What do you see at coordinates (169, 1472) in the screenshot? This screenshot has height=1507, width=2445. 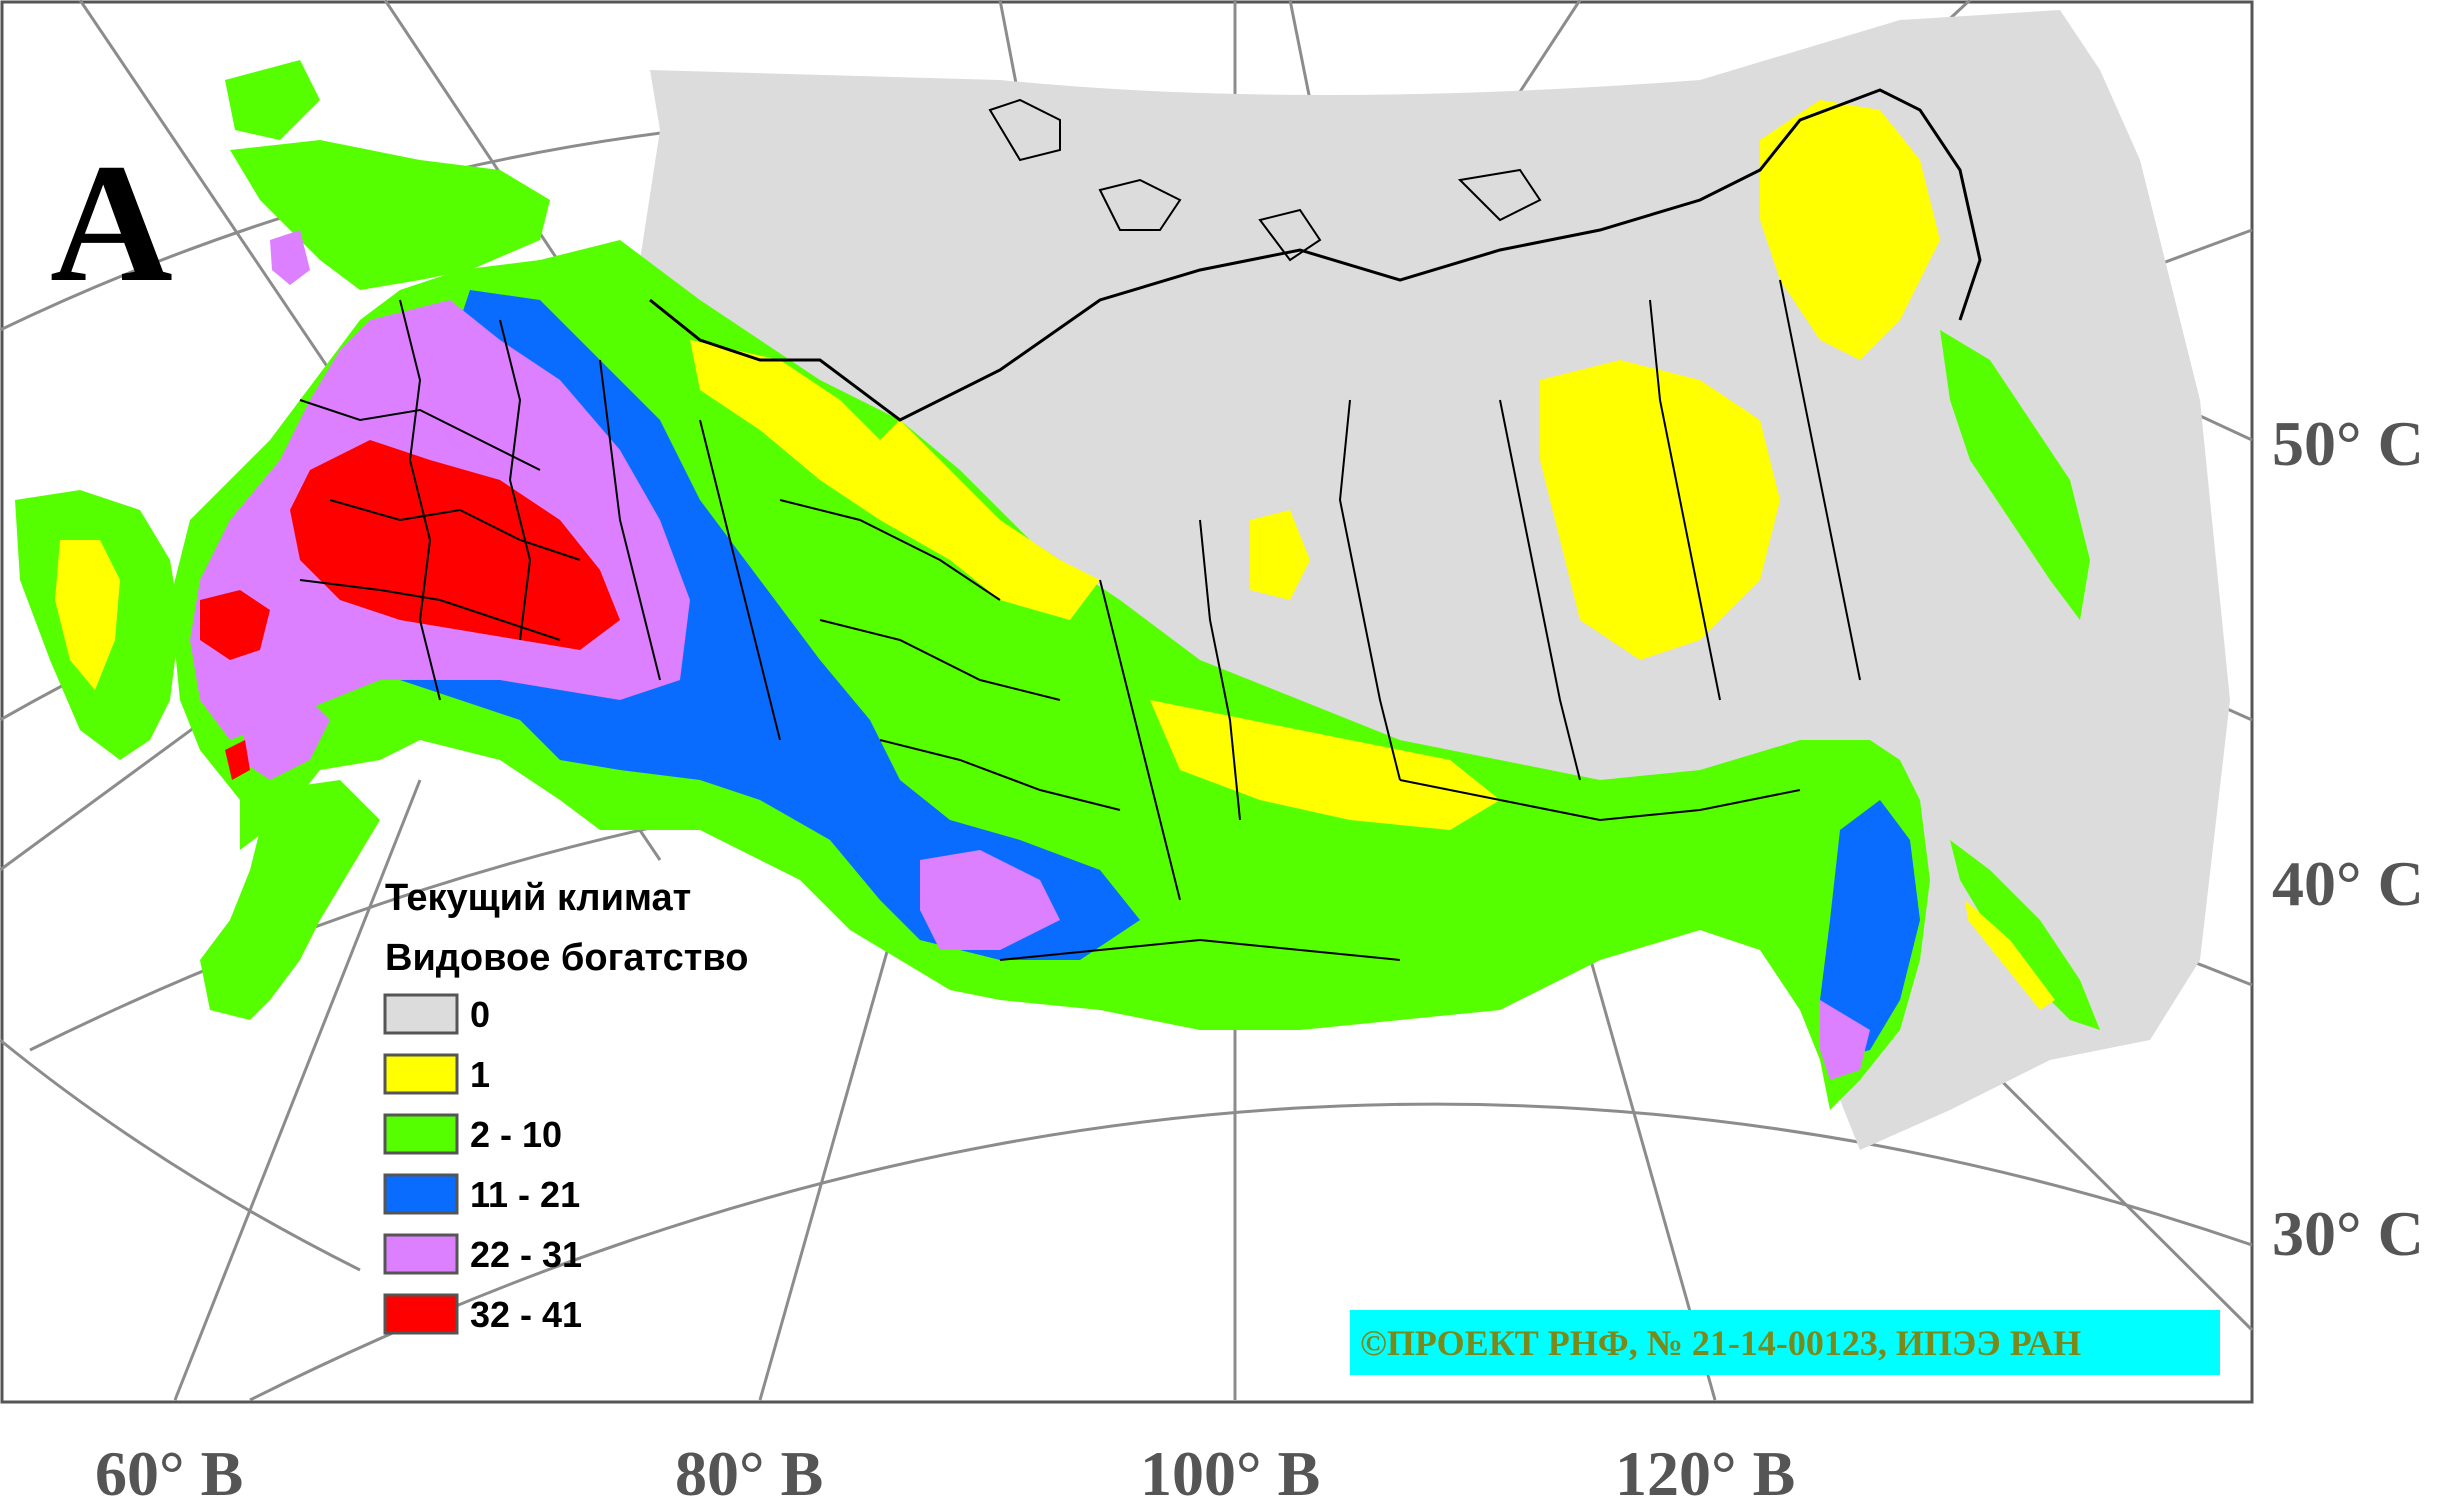 I see `longitude-label-60: 60° В` at bounding box center [169, 1472].